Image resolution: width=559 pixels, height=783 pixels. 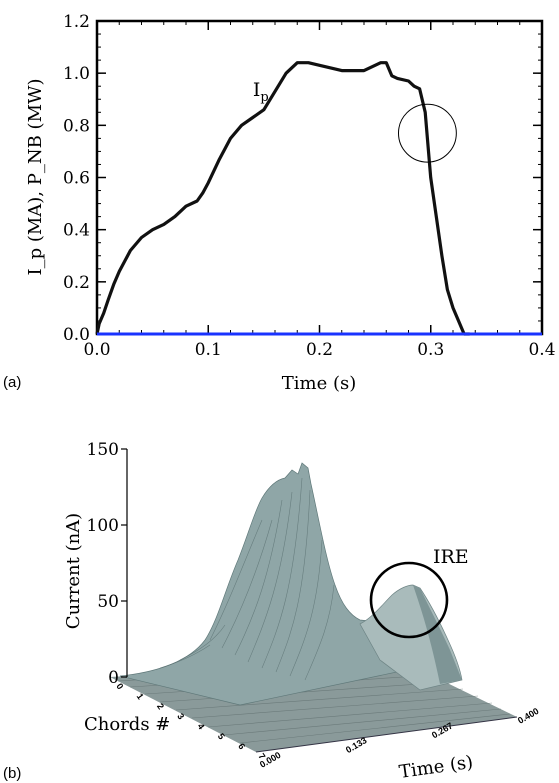 I want to click on chord-tick-label: 4, so click(x=201, y=726).